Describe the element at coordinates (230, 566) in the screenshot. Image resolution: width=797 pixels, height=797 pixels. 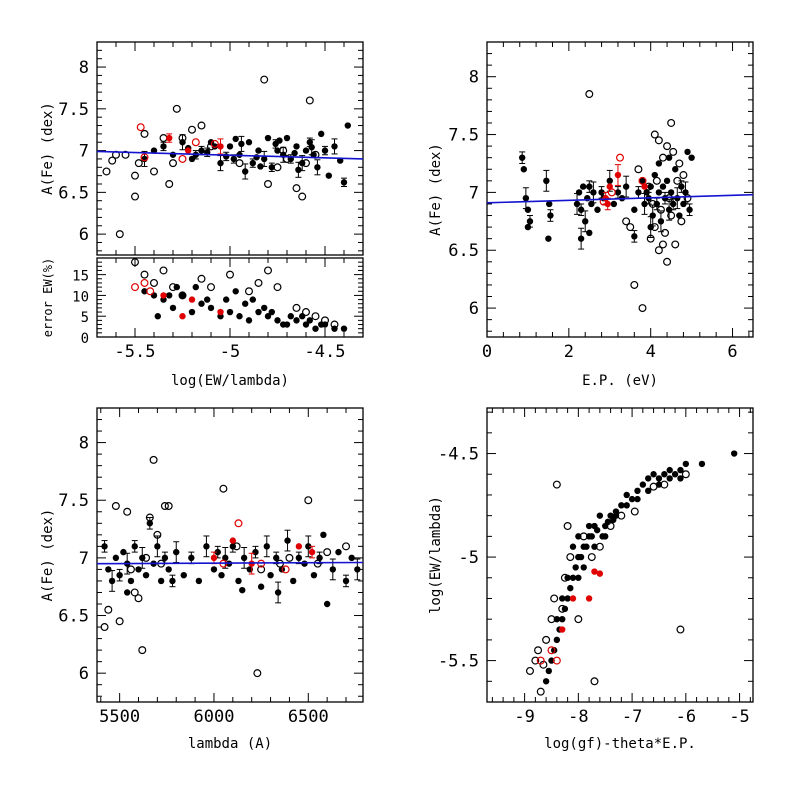
I see `plot-area` at that location.